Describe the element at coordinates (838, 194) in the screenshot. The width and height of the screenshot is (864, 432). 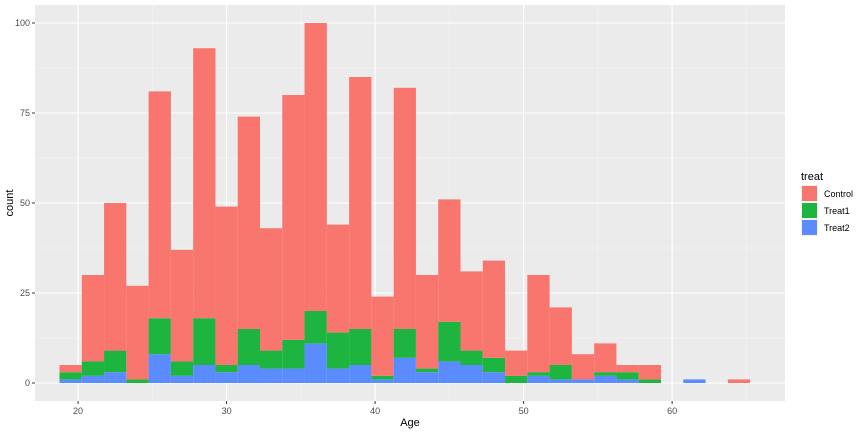
I see `legend-label-control: Control` at that location.